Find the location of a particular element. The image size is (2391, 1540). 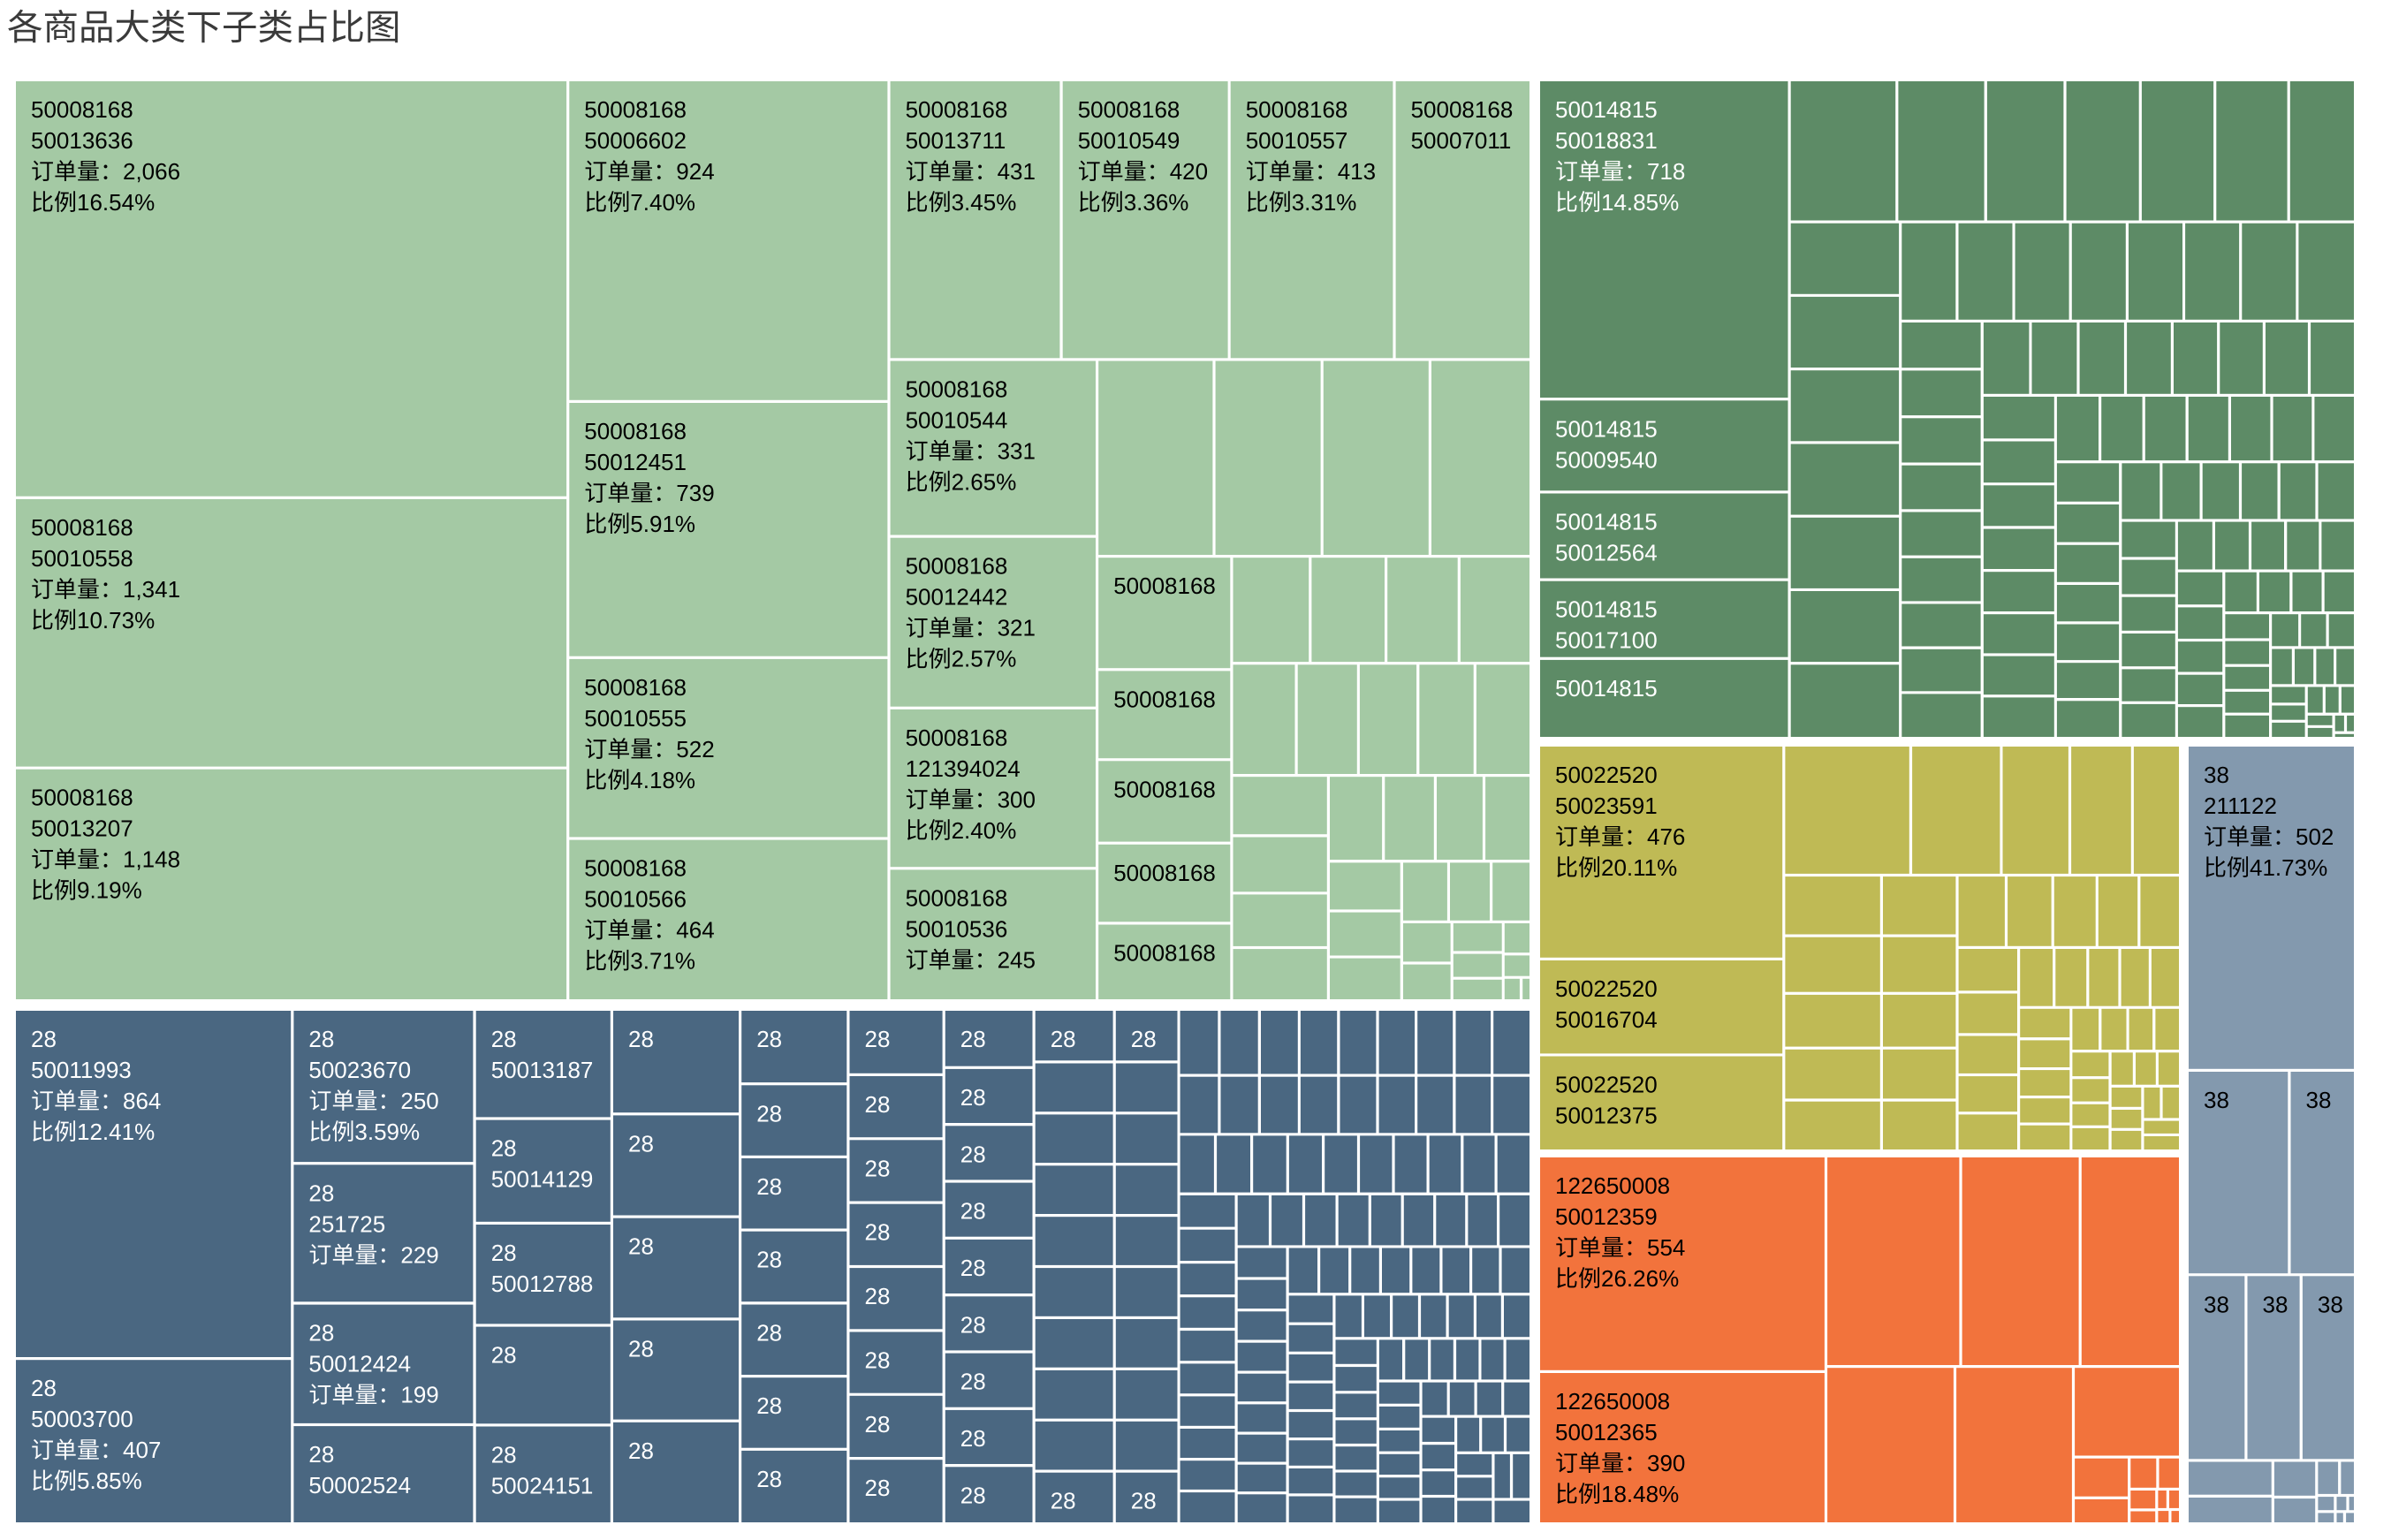

svg-text: 50023670 is located at coordinates (359, 1070).